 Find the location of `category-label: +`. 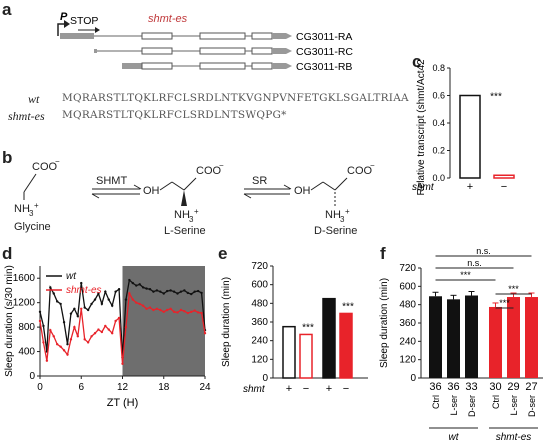

category-label: + is located at coordinates (329, 389).